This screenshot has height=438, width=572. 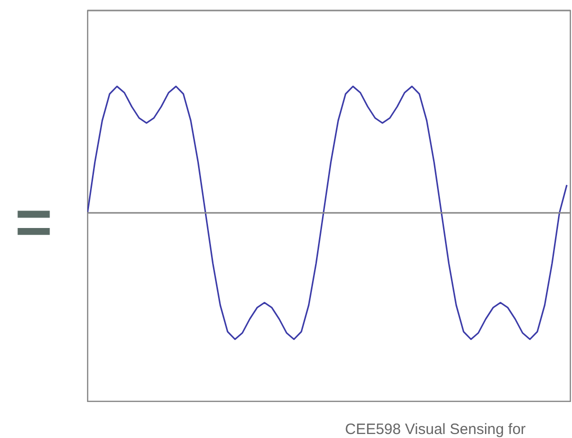 What do you see at coordinates (435, 429) in the screenshot?
I see `text: CEE598 Visual Sensing for` at bounding box center [435, 429].